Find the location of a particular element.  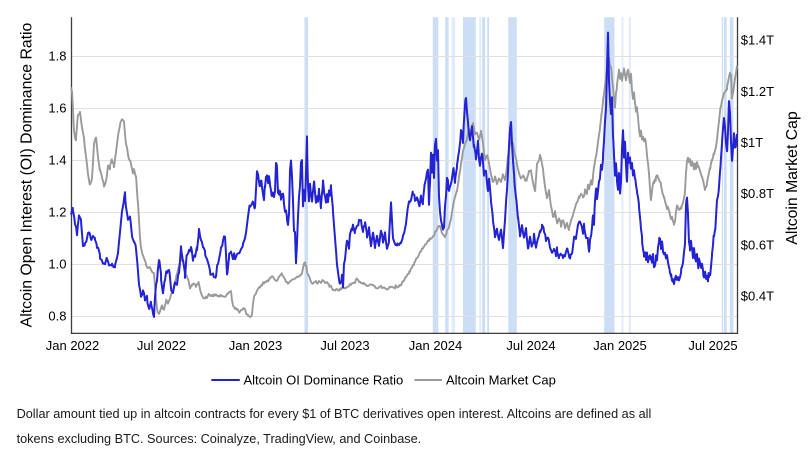

svg-text: Altcoin OI Dominance Ratio is located at coordinates (324, 380).